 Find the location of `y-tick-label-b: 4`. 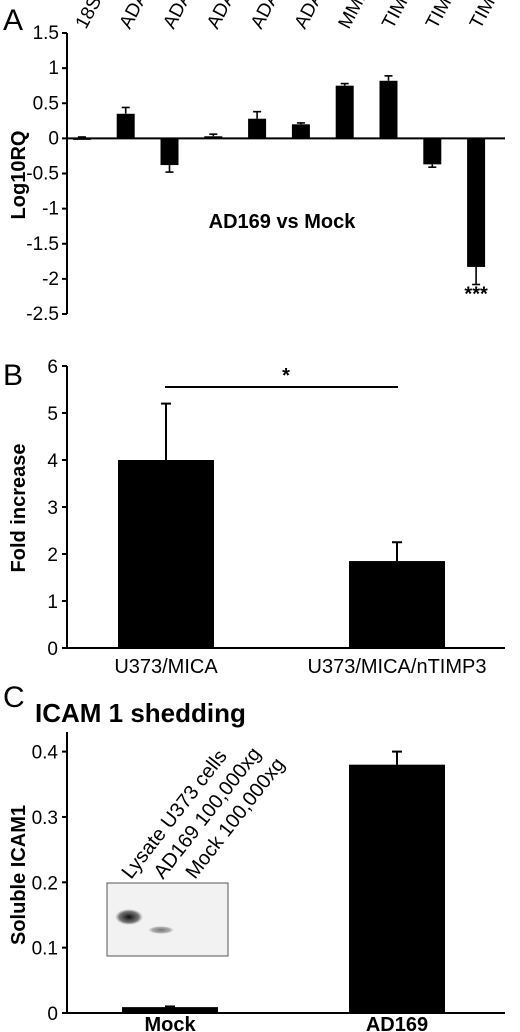

y-tick-label-b: 4 is located at coordinates (52, 461).